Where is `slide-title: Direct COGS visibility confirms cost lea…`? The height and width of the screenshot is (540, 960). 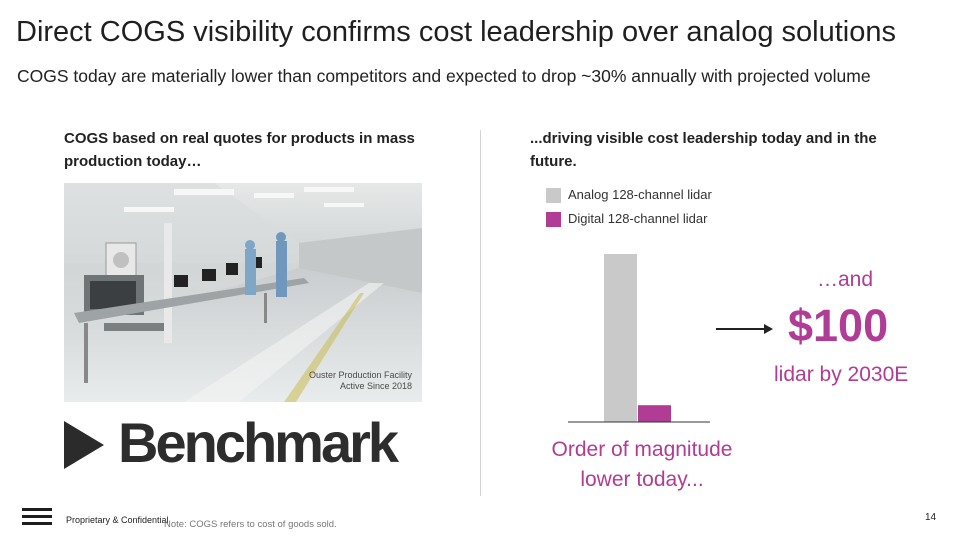
slide-title: Direct COGS visibility confirms cost lea… is located at coordinates (456, 32).